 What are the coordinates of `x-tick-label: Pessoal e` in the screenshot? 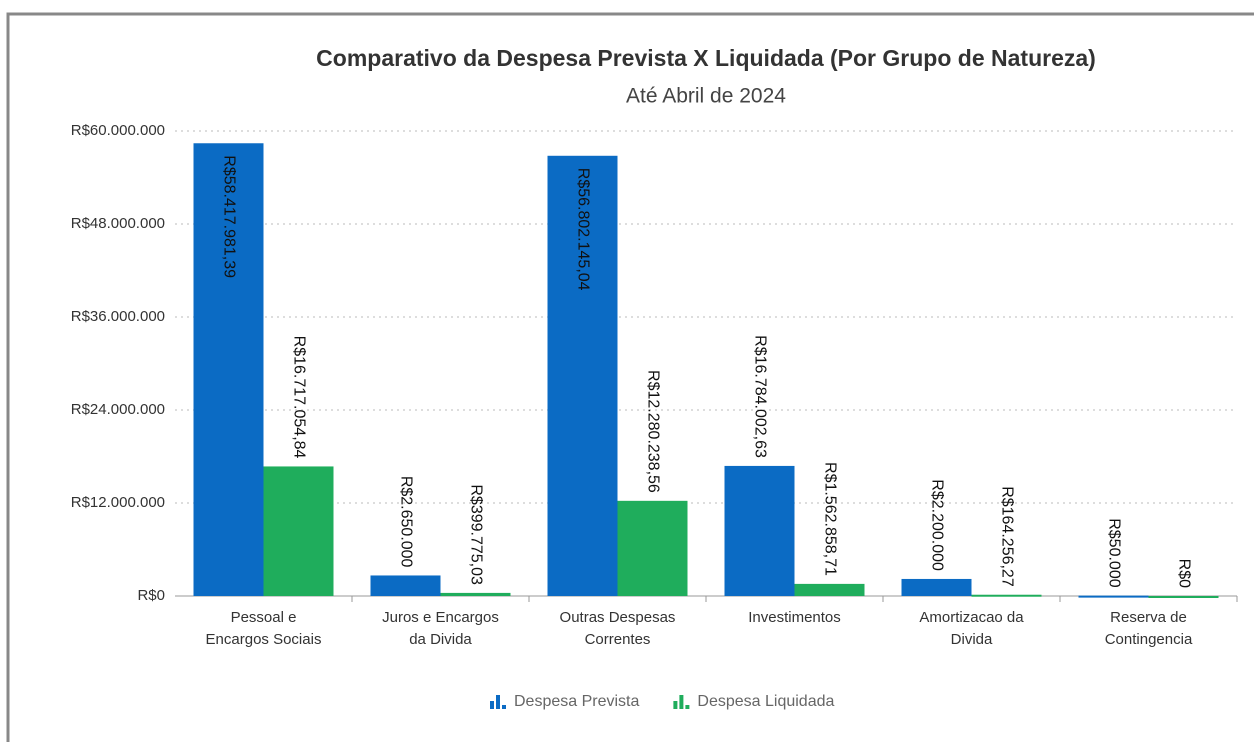 It's located at (264, 617).